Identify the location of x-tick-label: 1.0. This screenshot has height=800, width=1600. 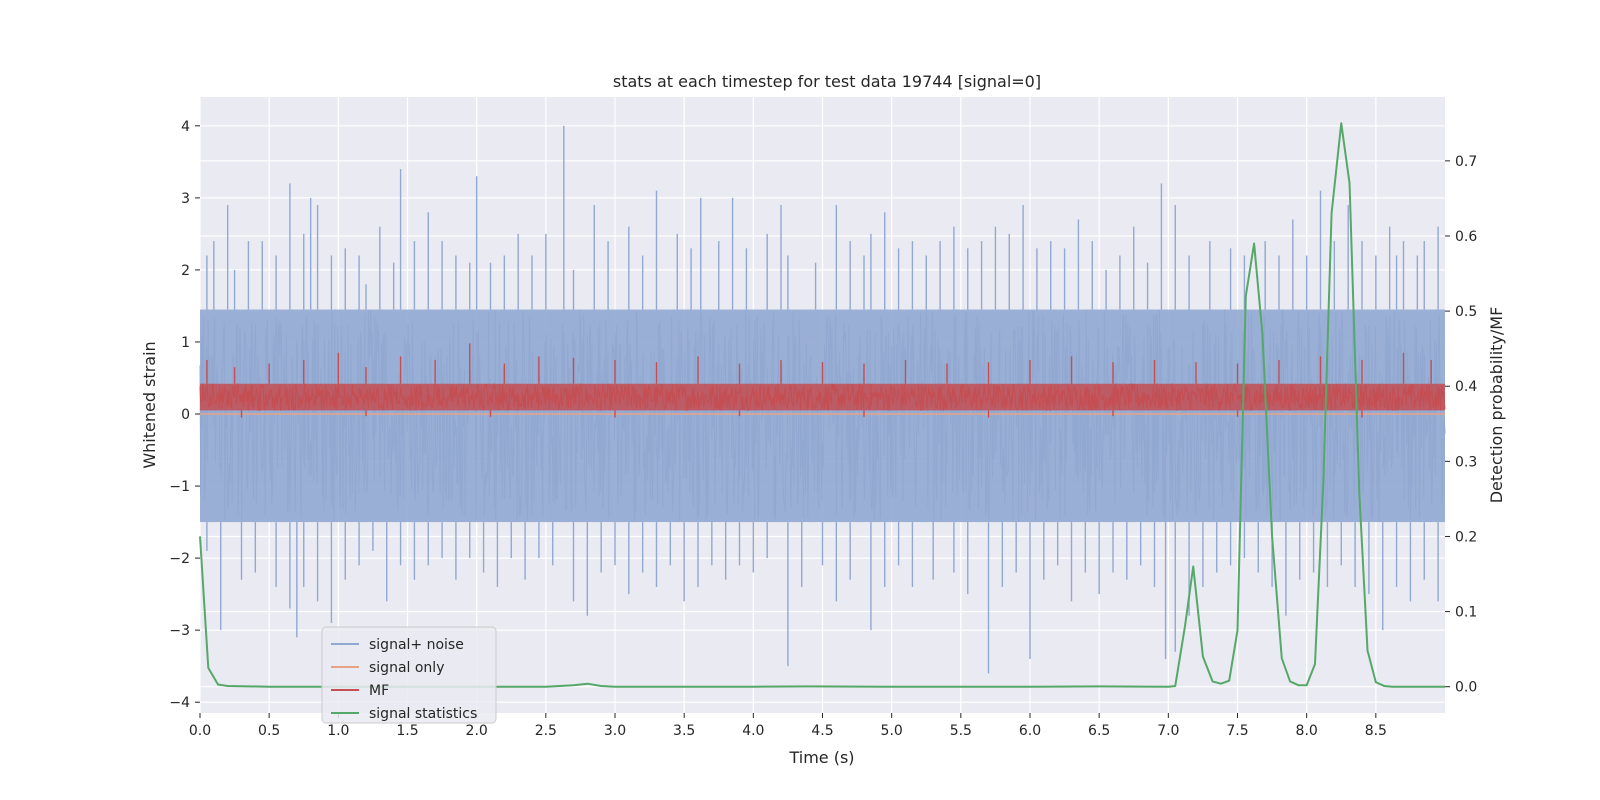
(338, 731).